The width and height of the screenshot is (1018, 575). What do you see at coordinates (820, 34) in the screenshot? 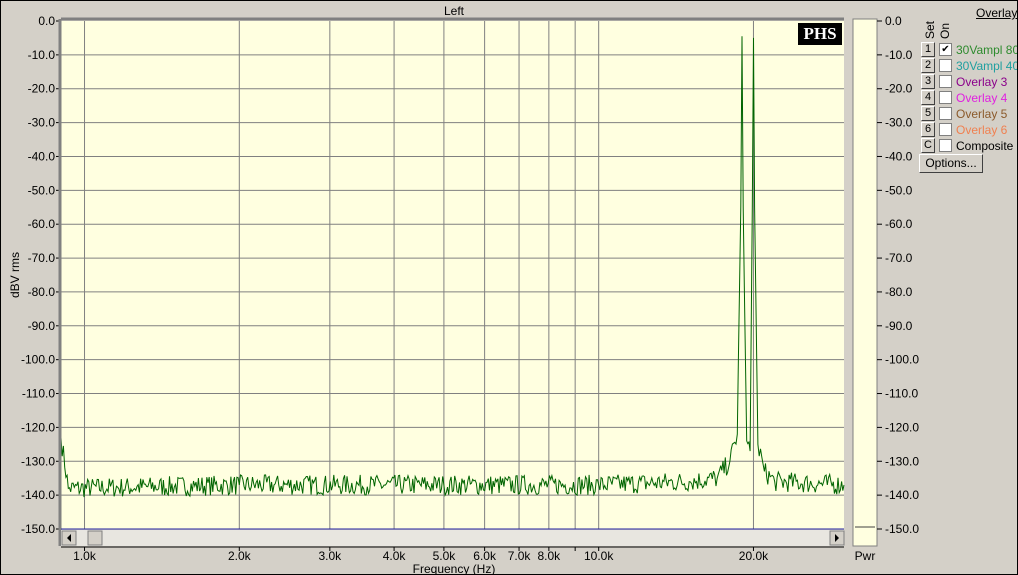
I see `phs-logo: PHS` at bounding box center [820, 34].